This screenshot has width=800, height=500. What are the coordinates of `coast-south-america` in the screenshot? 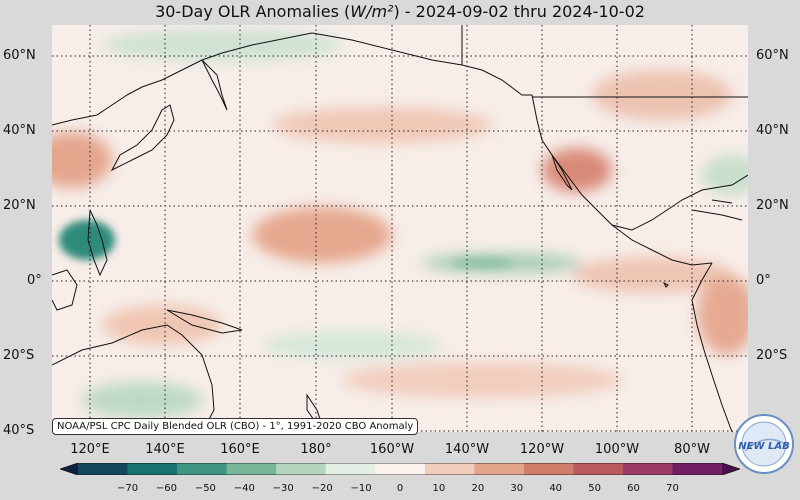 It's located at (712, 347).